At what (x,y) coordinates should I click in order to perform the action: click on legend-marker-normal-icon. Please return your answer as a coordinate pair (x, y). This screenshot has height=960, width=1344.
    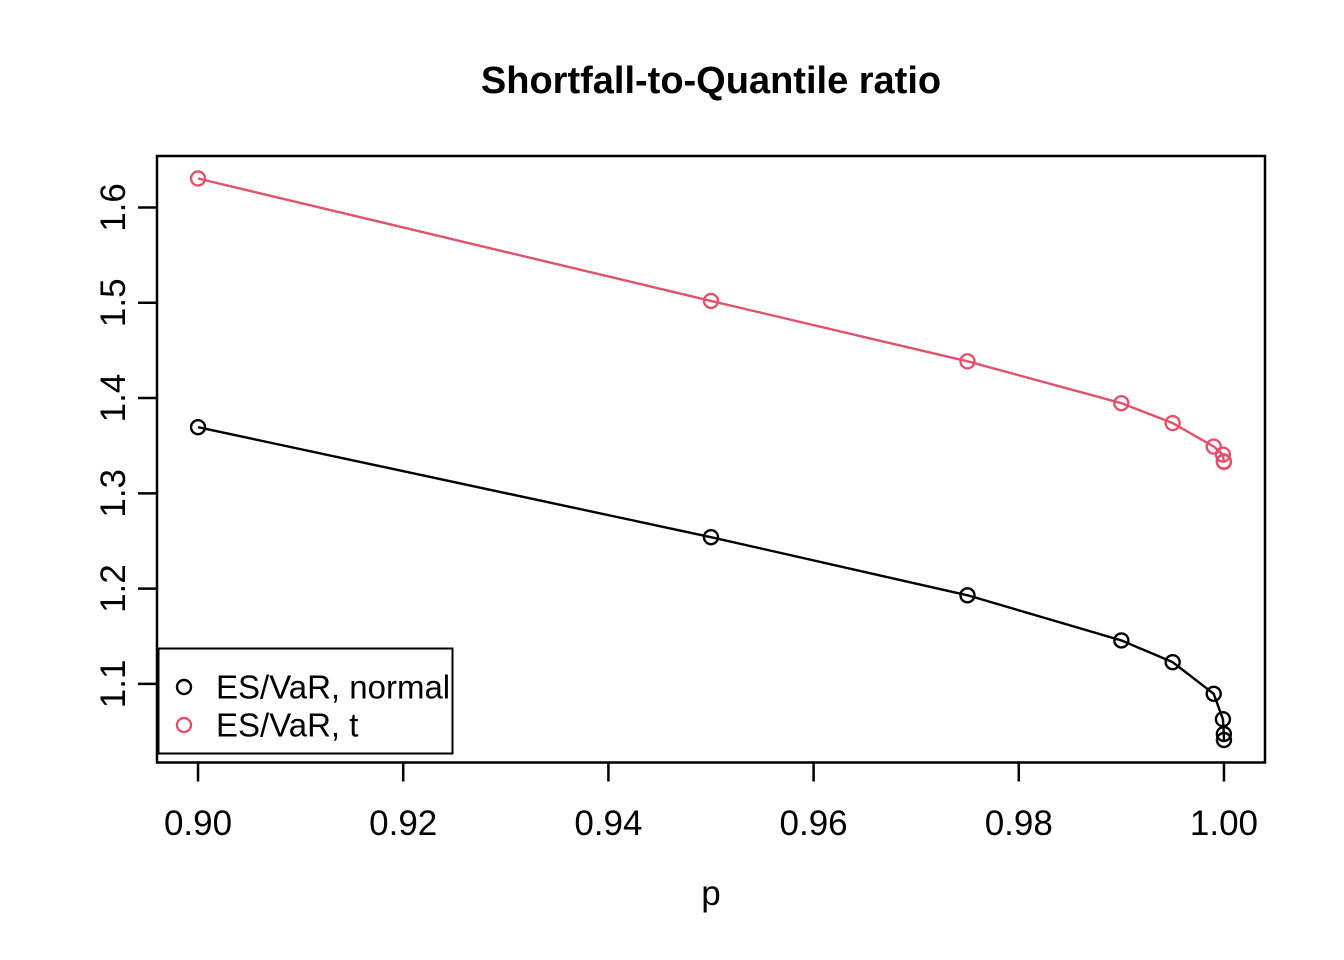
    Looking at the image, I should click on (184, 687).